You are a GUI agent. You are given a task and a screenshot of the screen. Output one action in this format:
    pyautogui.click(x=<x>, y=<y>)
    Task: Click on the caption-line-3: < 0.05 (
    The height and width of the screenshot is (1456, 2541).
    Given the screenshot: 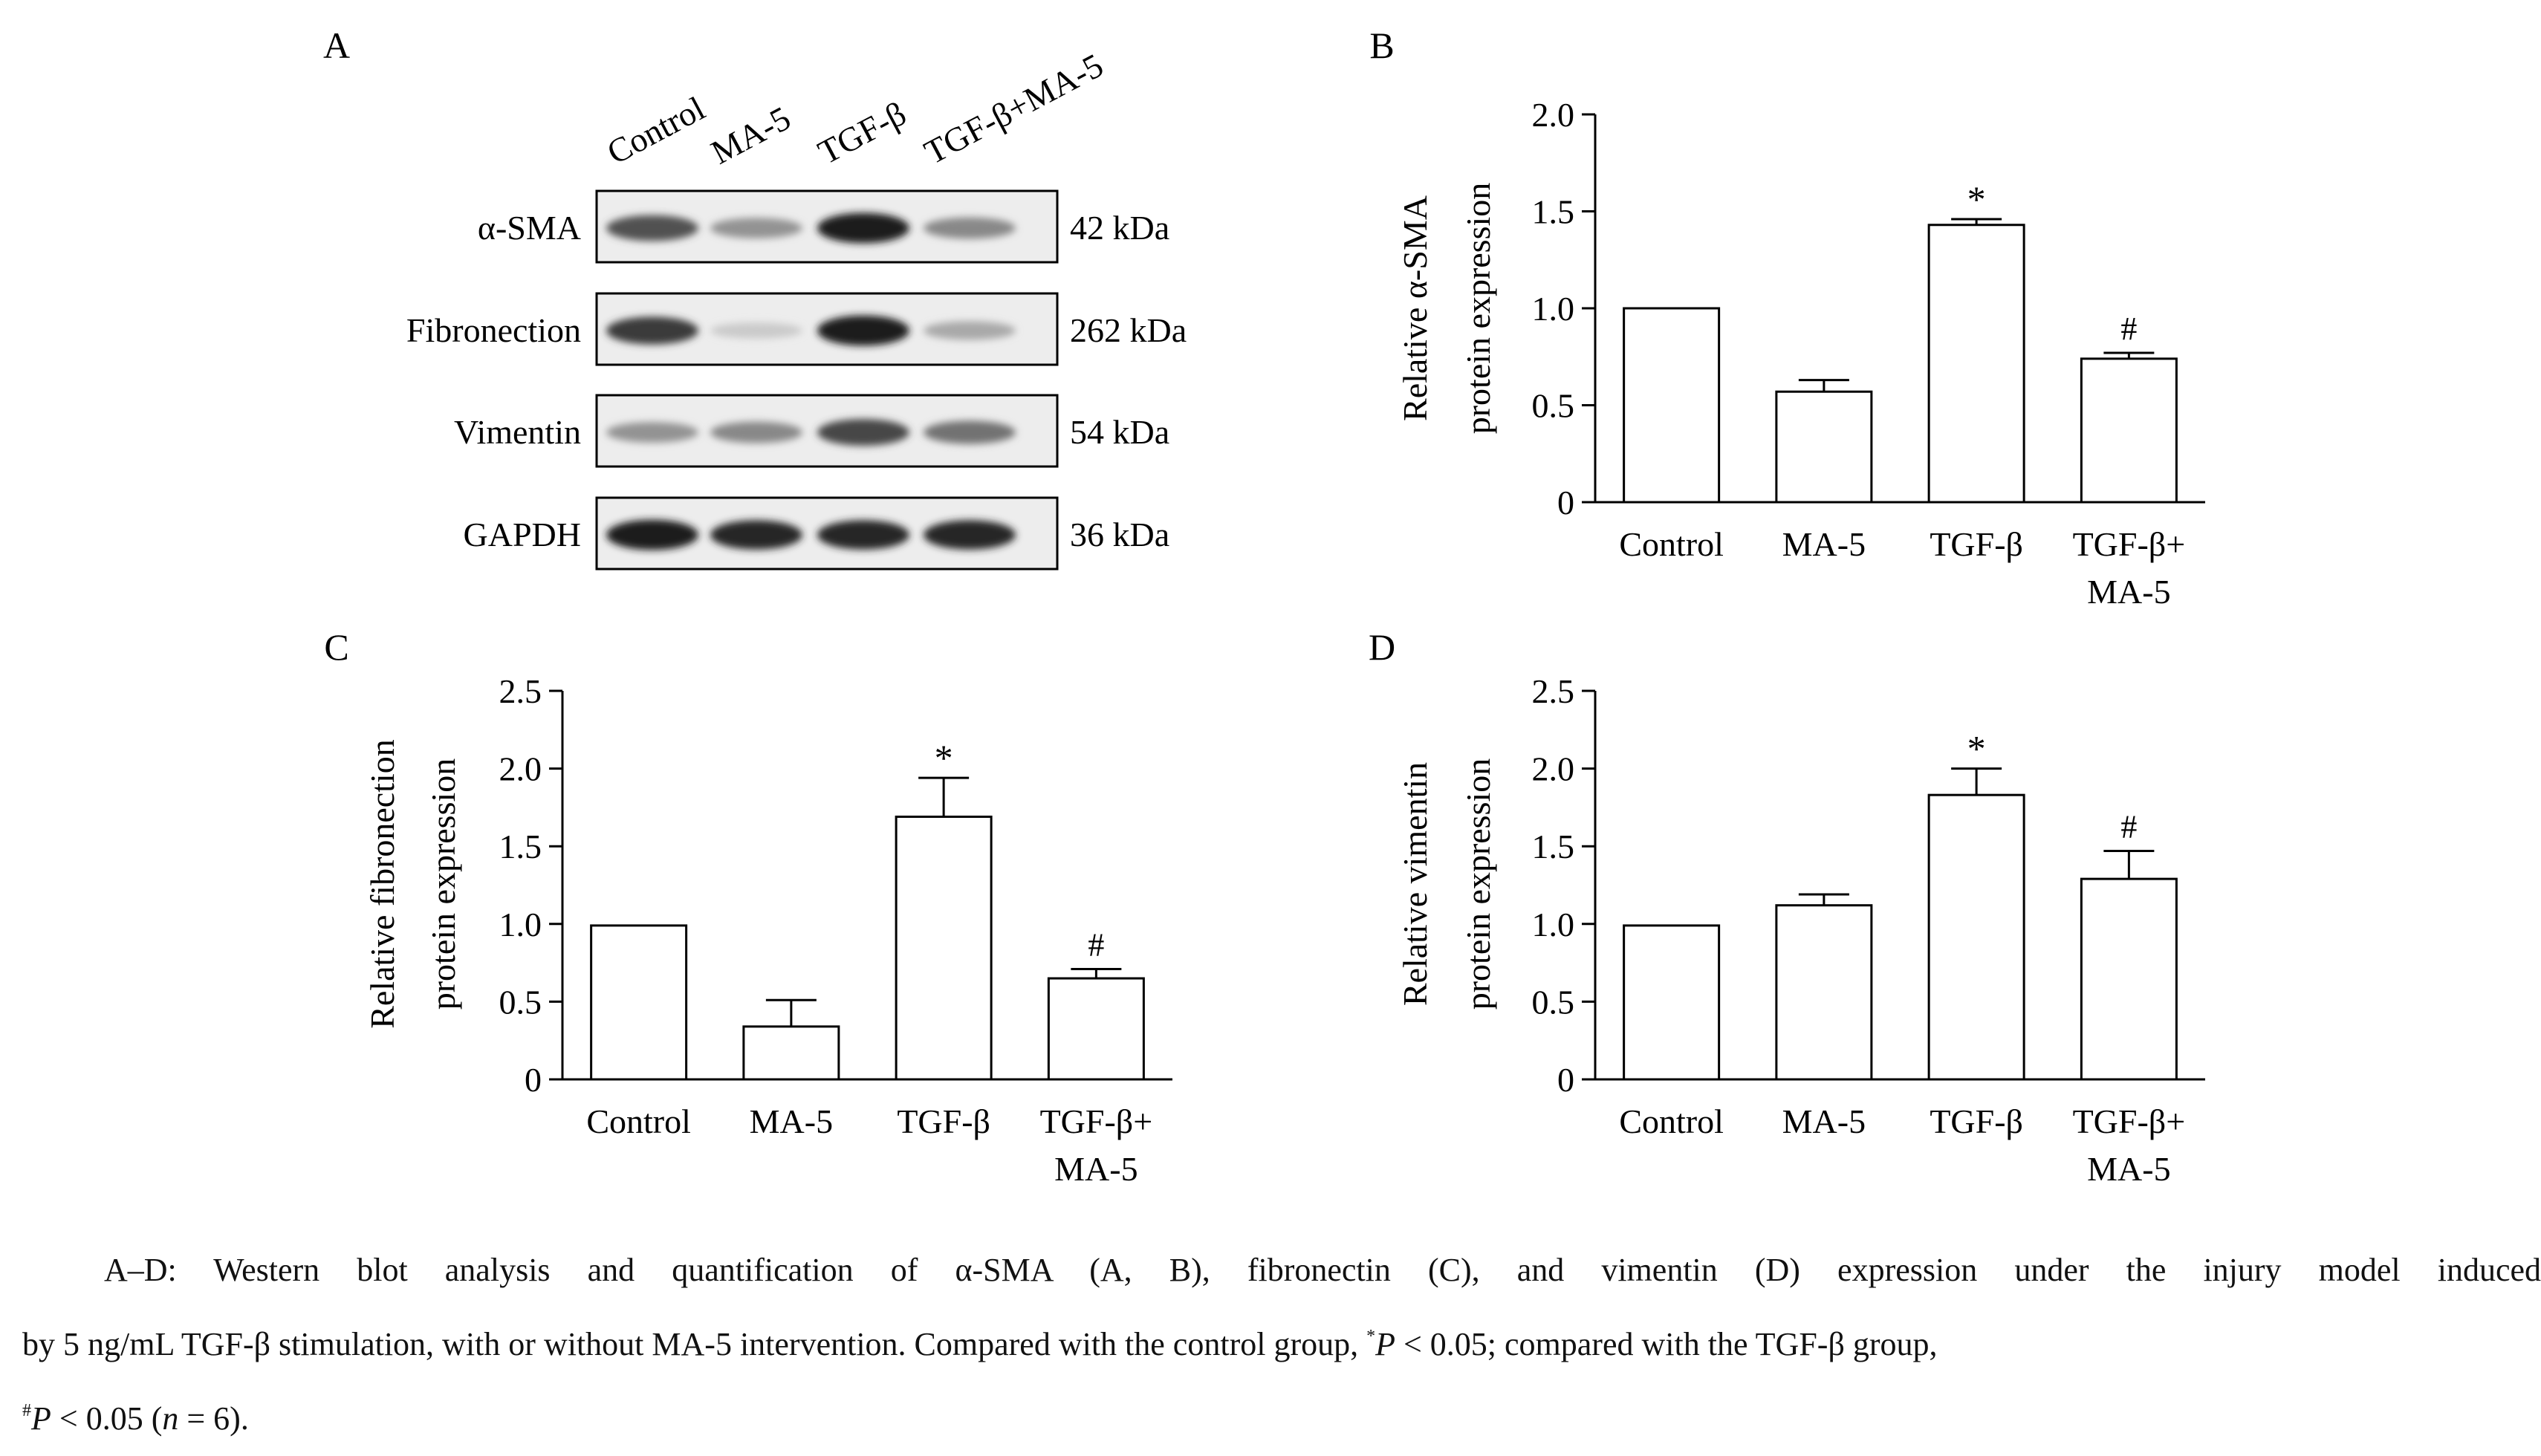 What is the action you would take?
    pyautogui.click(x=107, y=1419)
    